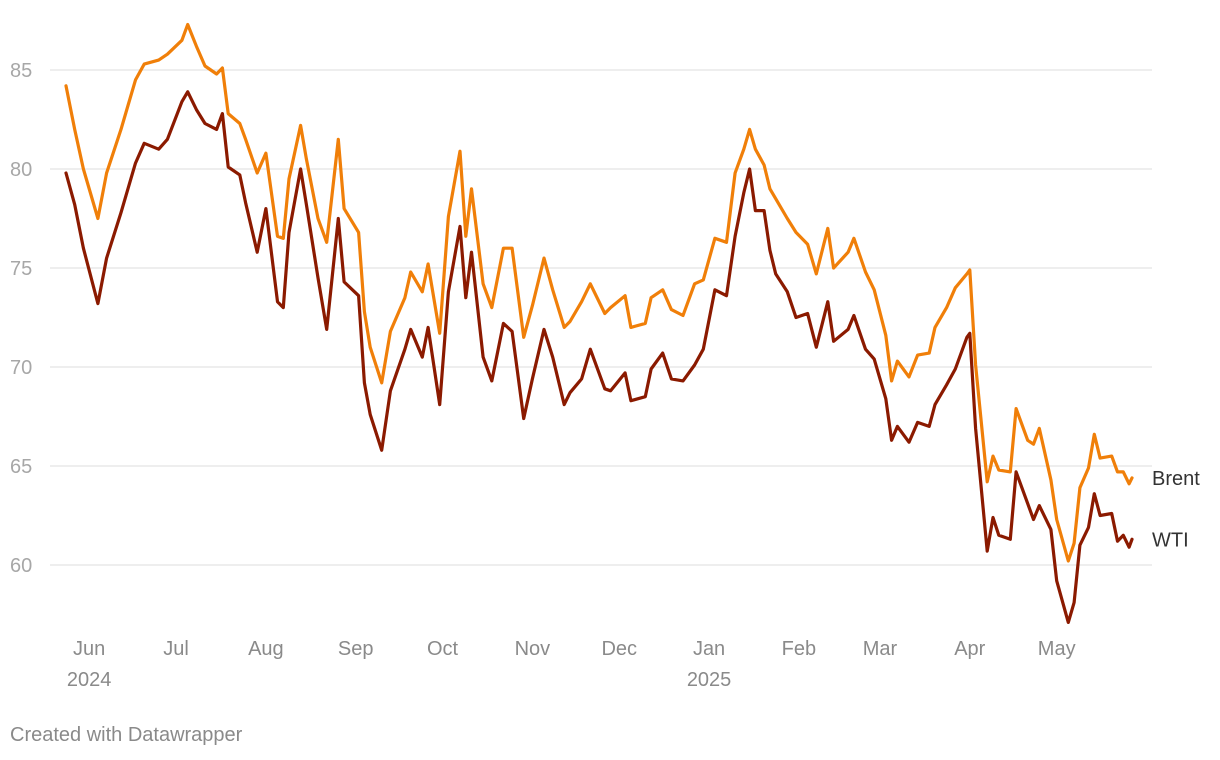  I want to click on x-tick-label-jul: Jul, so click(176, 649).